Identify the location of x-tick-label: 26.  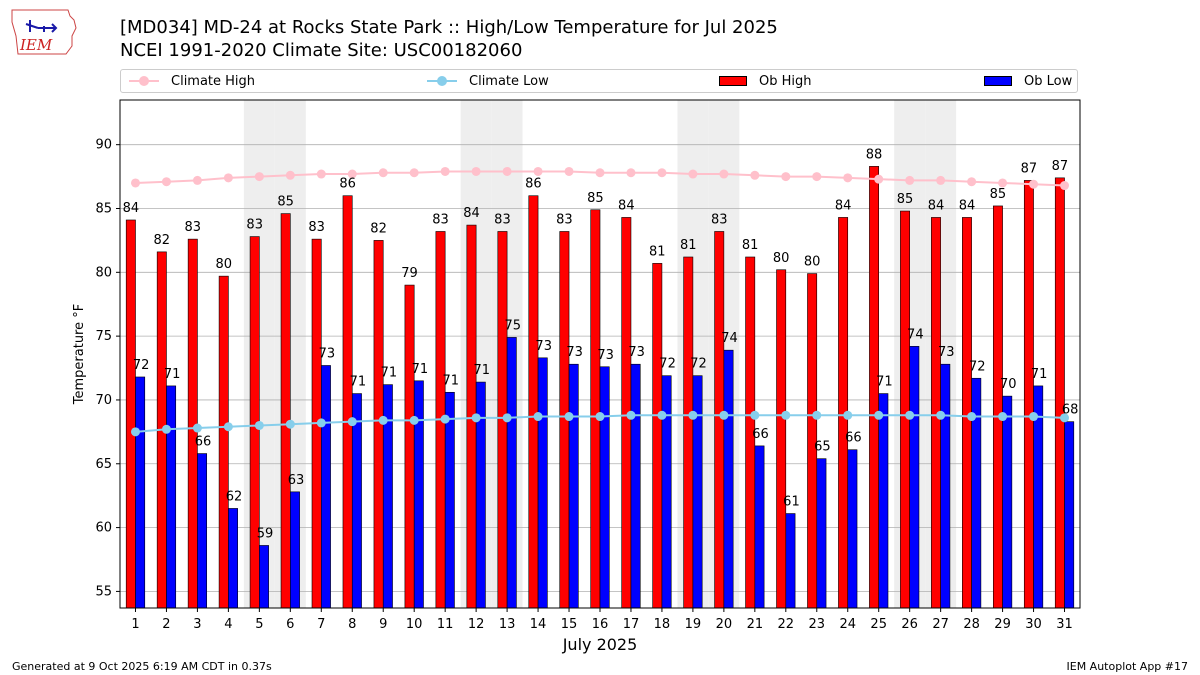
(909, 624).